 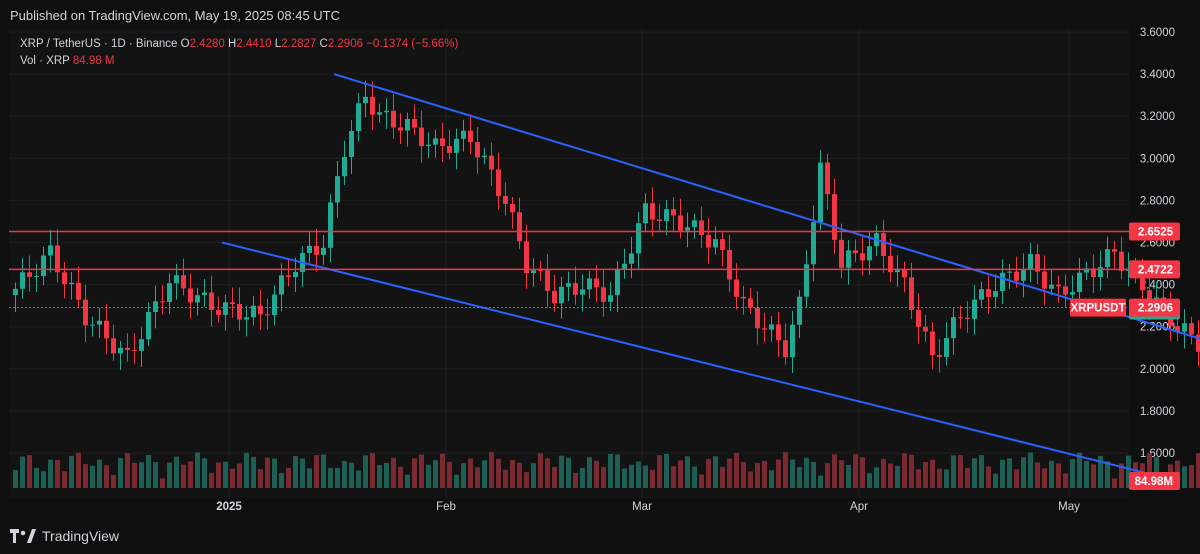 What do you see at coordinates (64, 536) in the screenshot?
I see `footer-brand: TradingView` at bounding box center [64, 536].